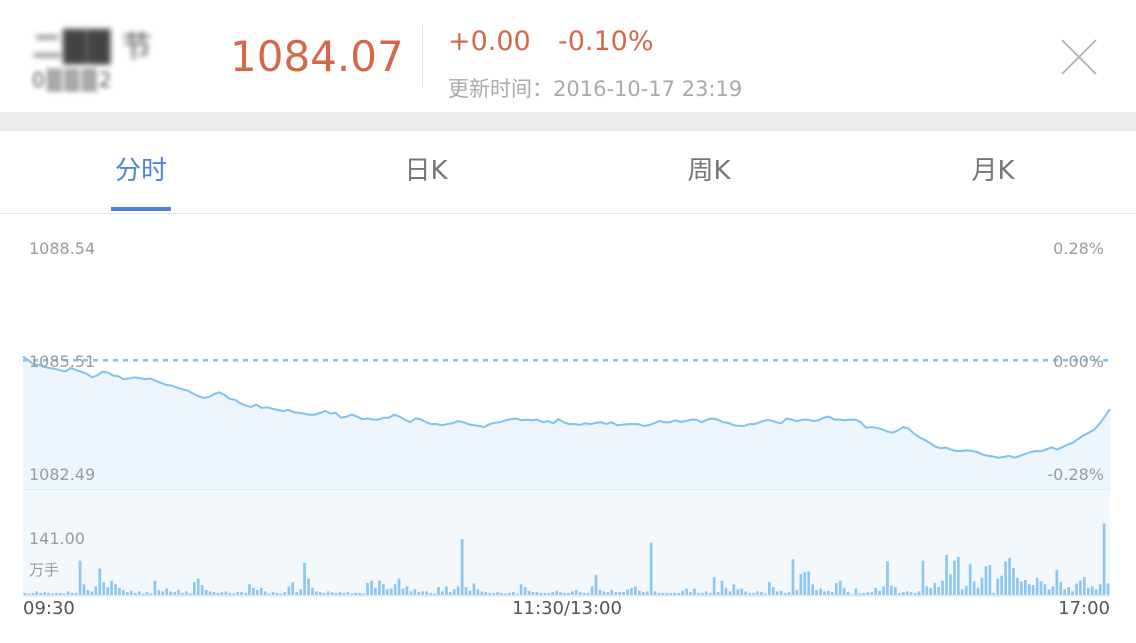  Describe the element at coordinates (49, 608) in the screenshot. I see `time-label-open: 09:30` at that location.